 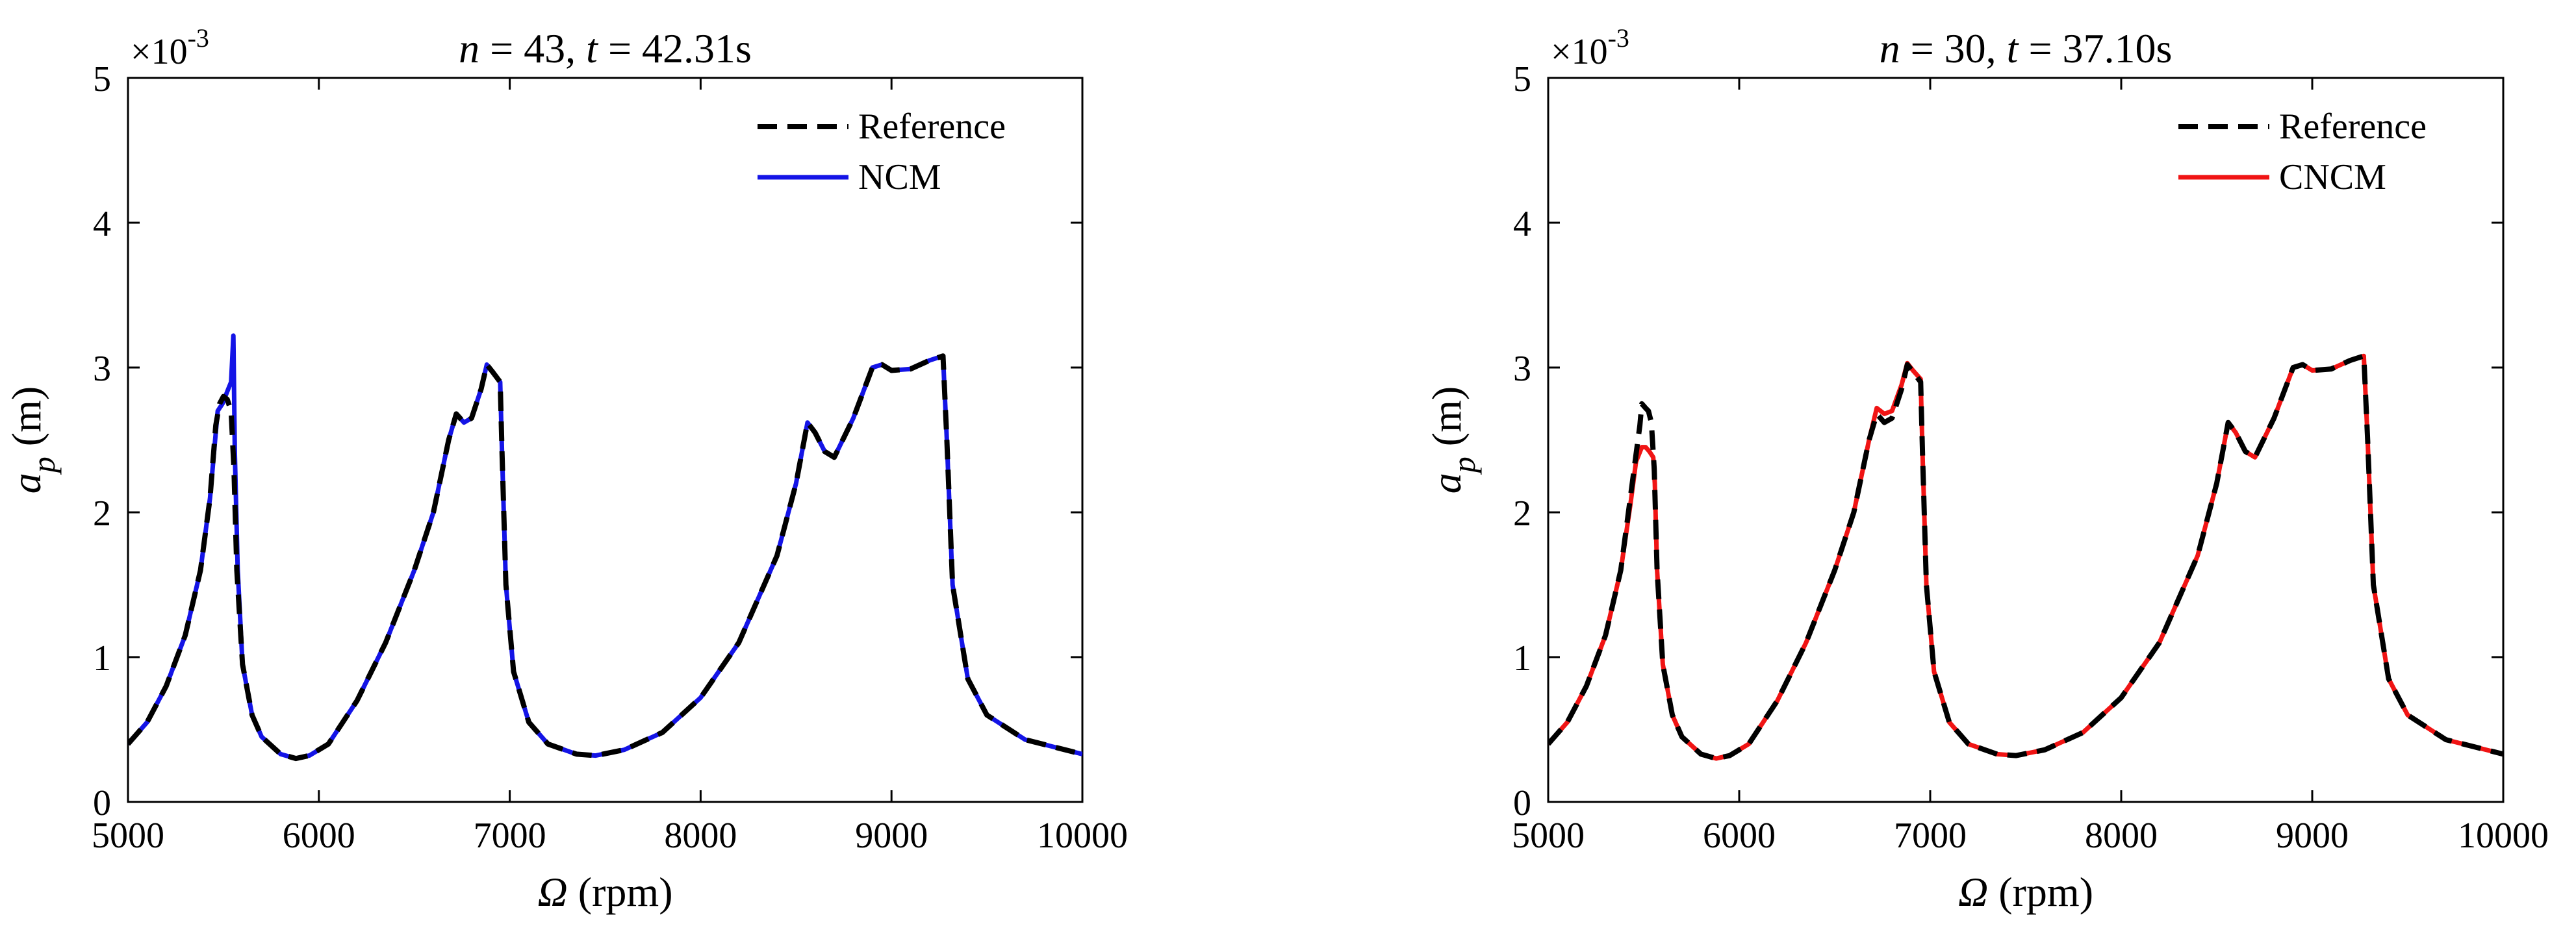 What do you see at coordinates (2026, 48) in the screenshot?
I see `chart-title: n = 30, t = 37.10s` at bounding box center [2026, 48].